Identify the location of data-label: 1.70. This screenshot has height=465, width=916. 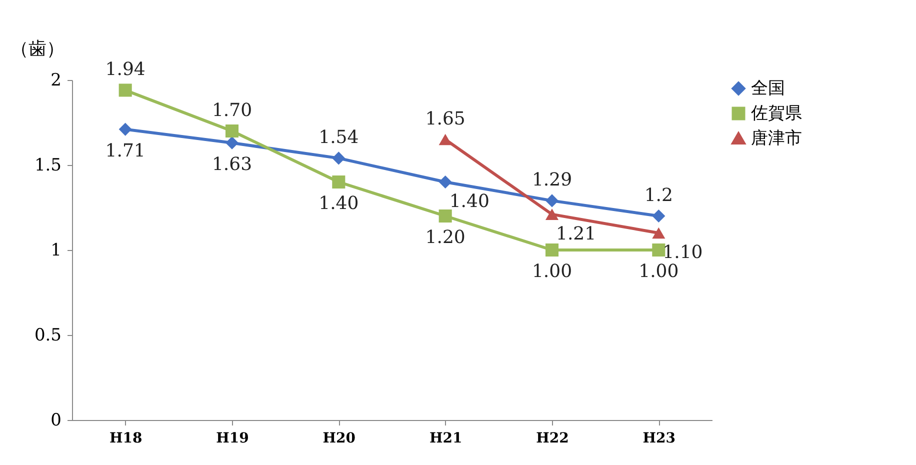
(232, 110).